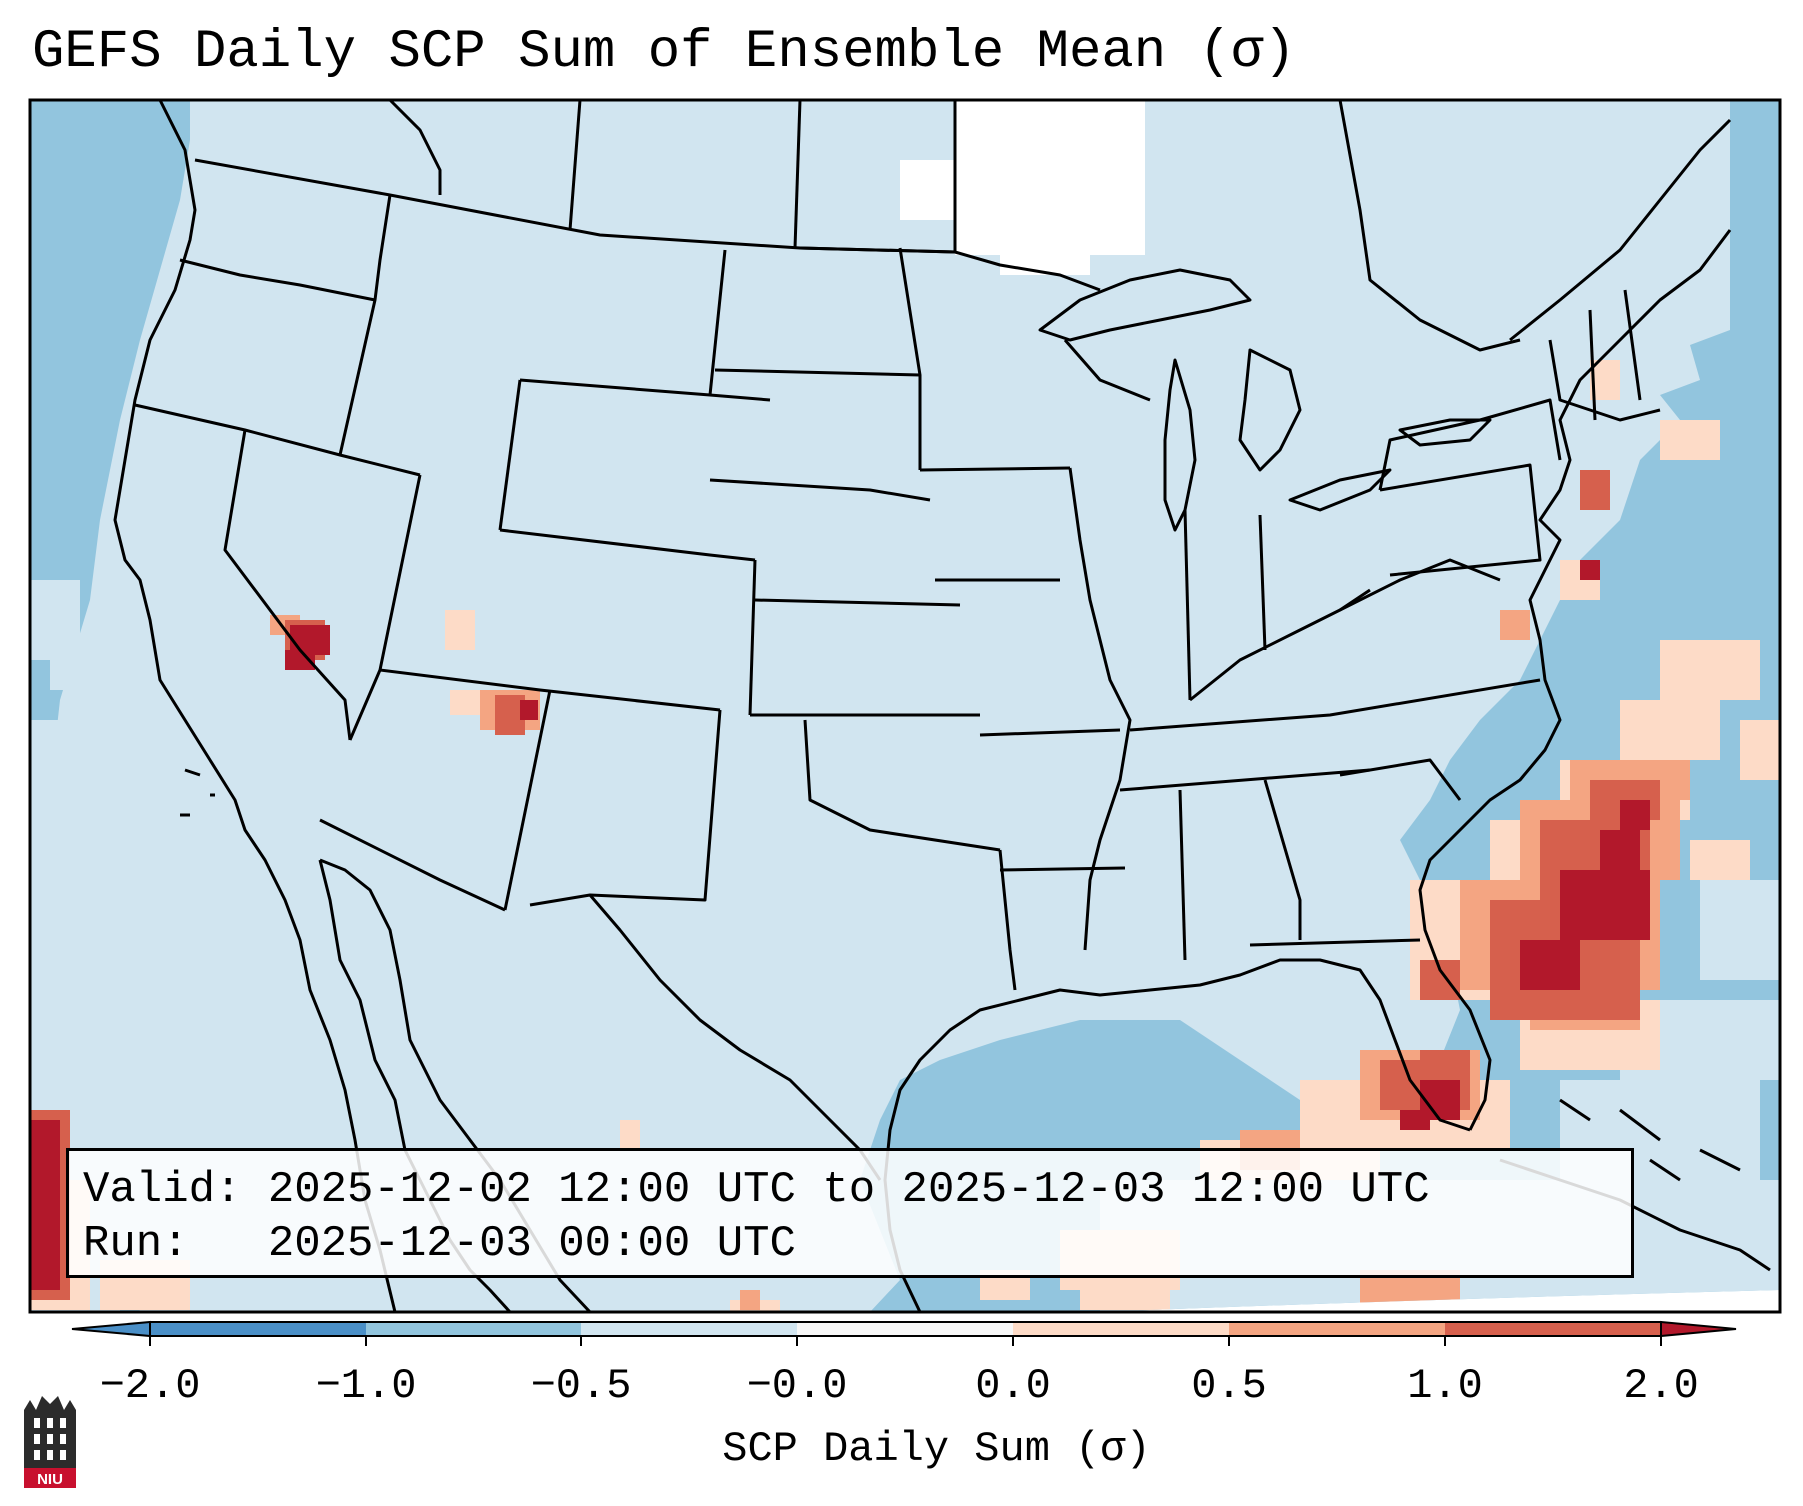 The image size is (1803, 1506). What do you see at coordinates (1100, 709) in the screenshot?
I see `state-border-mississippi-river` at bounding box center [1100, 709].